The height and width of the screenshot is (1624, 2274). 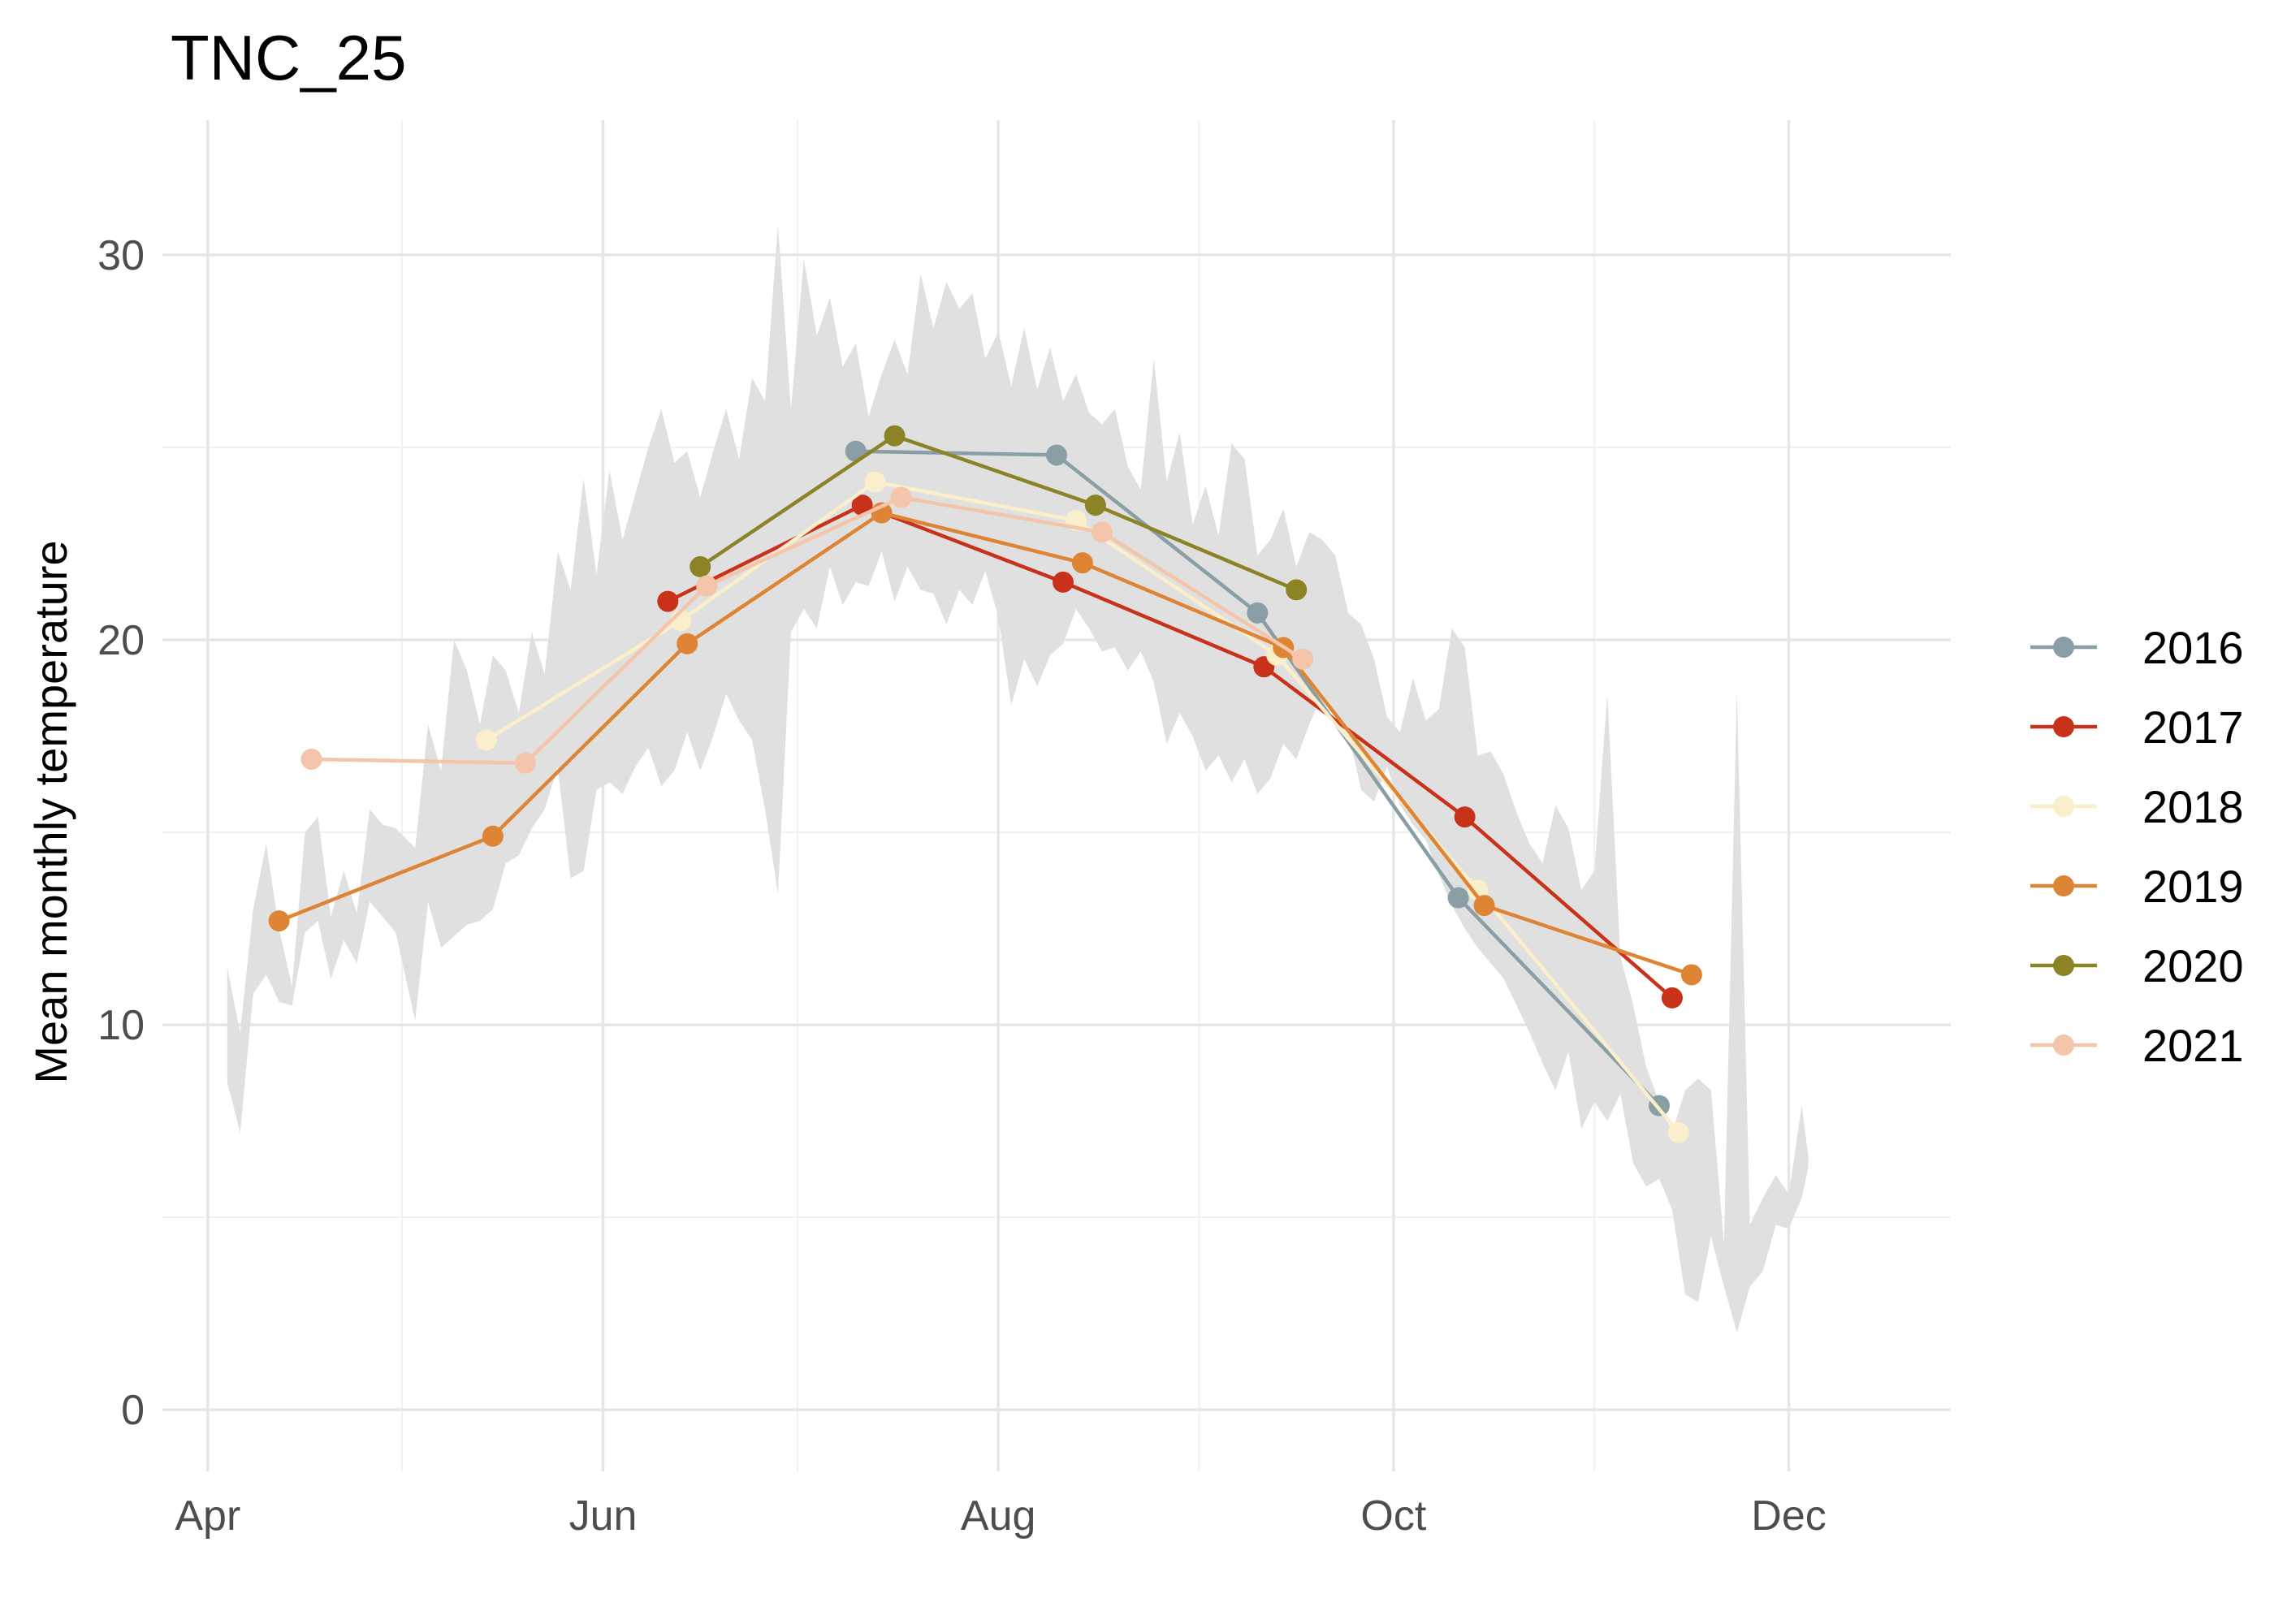 I want to click on series-line-2017, so click(x=1170, y=751).